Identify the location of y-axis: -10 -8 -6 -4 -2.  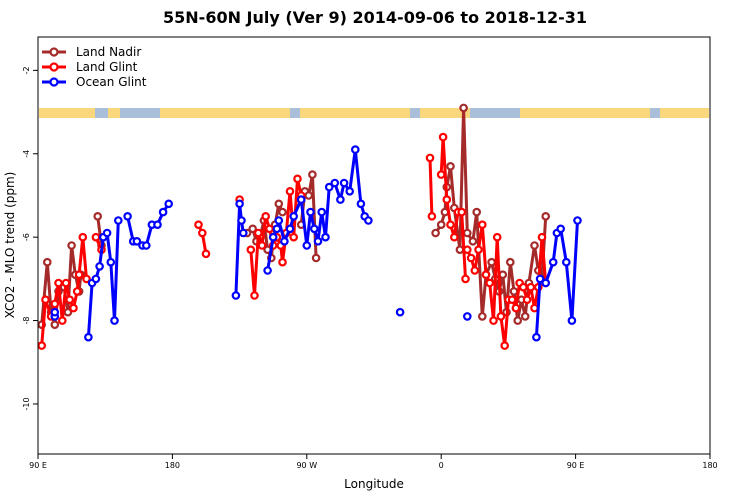
(30, 238).